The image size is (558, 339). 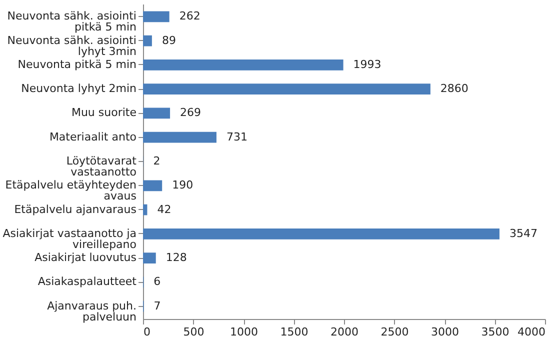 What do you see at coordinates (79, 89) in the screenshot?
I see `y-tick-label: Neuvonta lyhyt 2min` at bounding box center [79, 89].